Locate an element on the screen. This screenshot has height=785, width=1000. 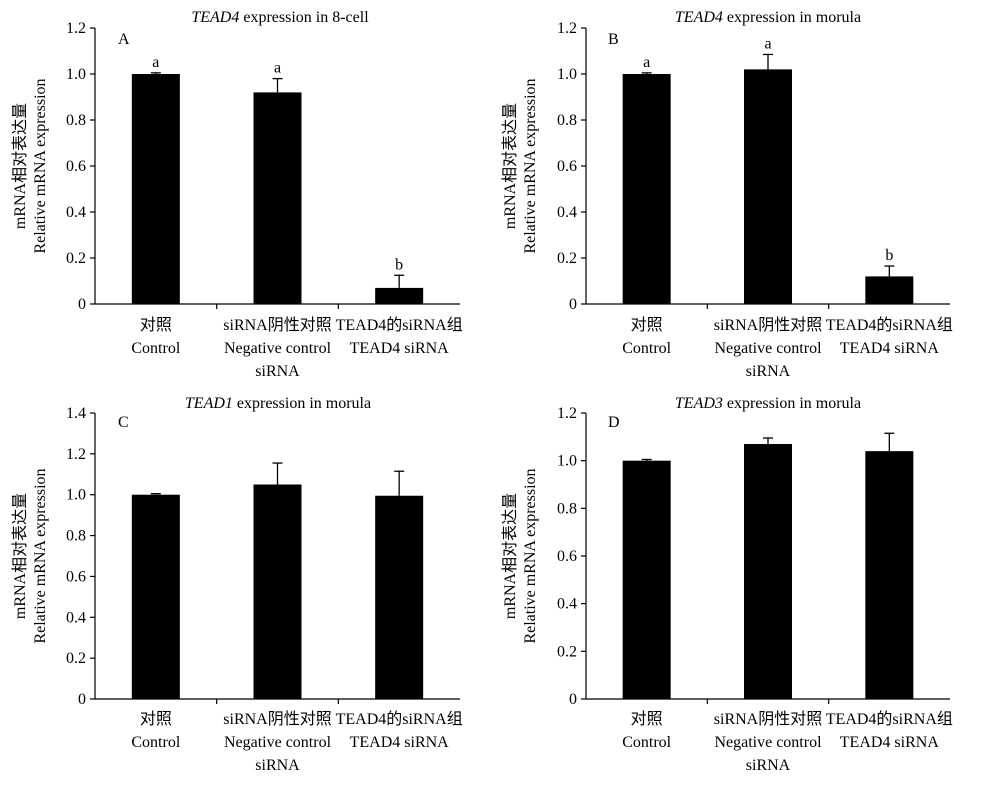
chart-title: TEAD4 expression in morula is located at coordinates (768, 17).